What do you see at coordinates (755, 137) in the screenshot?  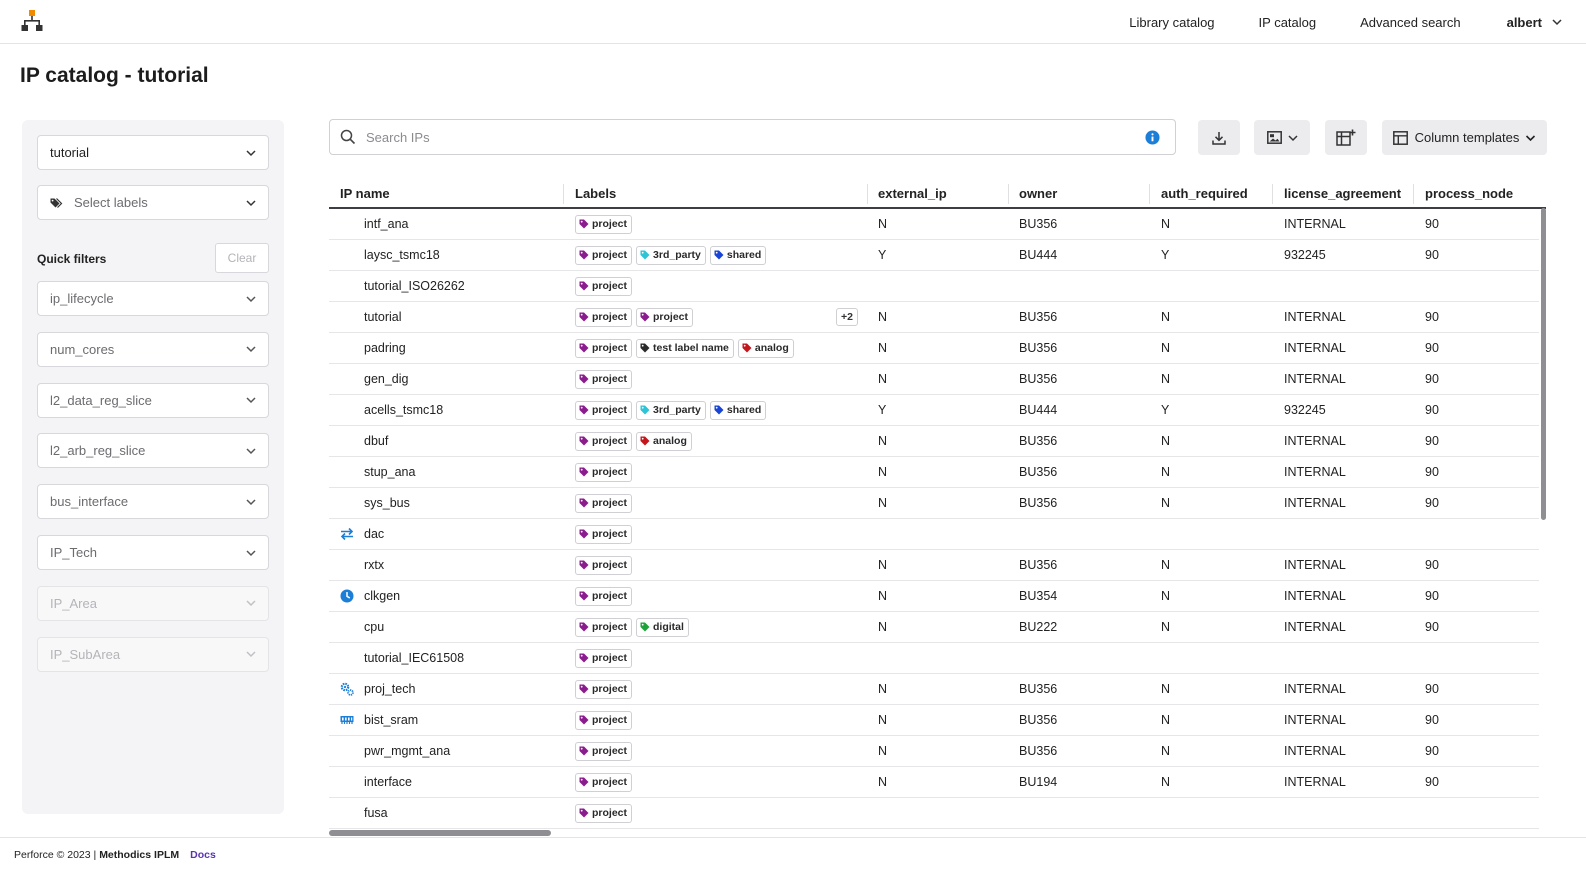 I see `search-input` at bounding box center [755, 137].